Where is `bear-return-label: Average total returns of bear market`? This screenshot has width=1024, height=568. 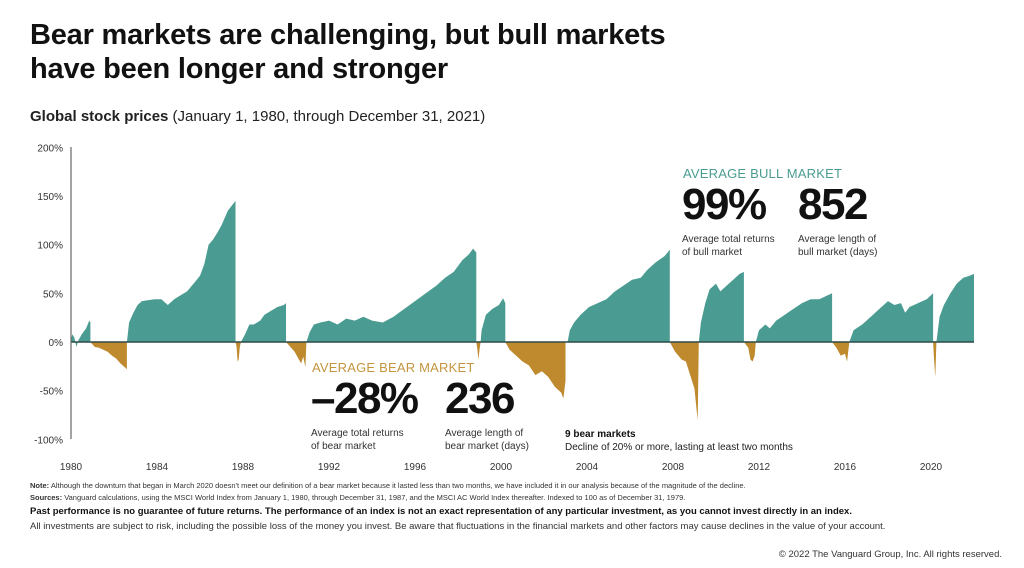 bear-return-label: Average total returns of bear market is located at coordinates (364, 440).